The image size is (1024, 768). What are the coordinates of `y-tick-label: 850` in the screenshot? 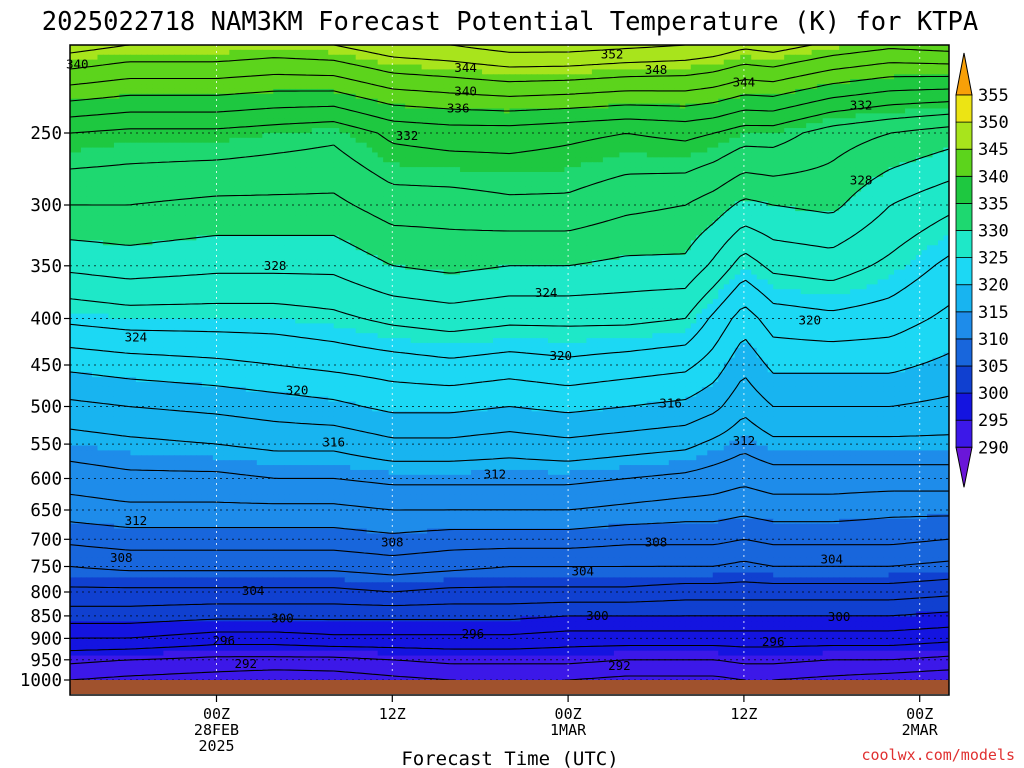 It's located at (46, 617).